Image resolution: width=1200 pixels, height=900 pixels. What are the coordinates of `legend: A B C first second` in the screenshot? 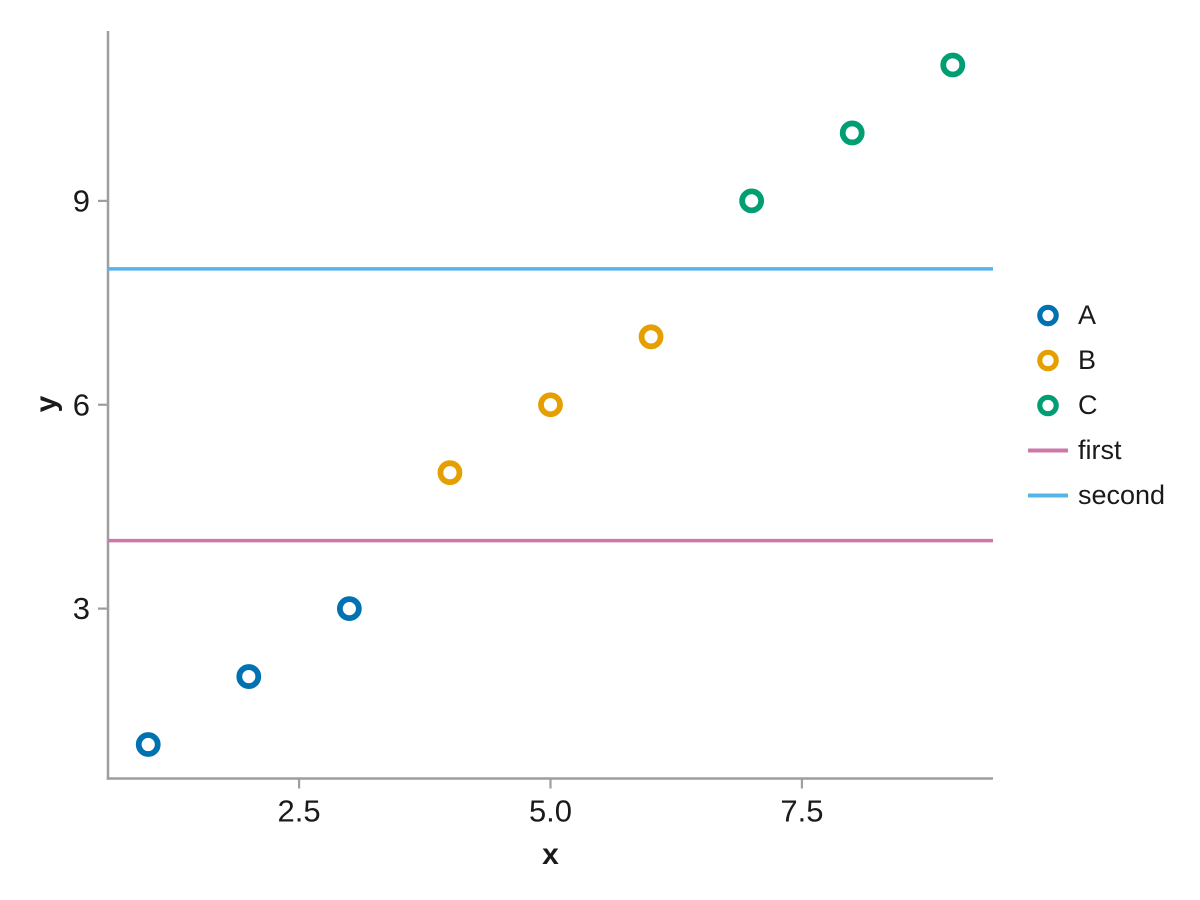 It's located at (1096, 405).